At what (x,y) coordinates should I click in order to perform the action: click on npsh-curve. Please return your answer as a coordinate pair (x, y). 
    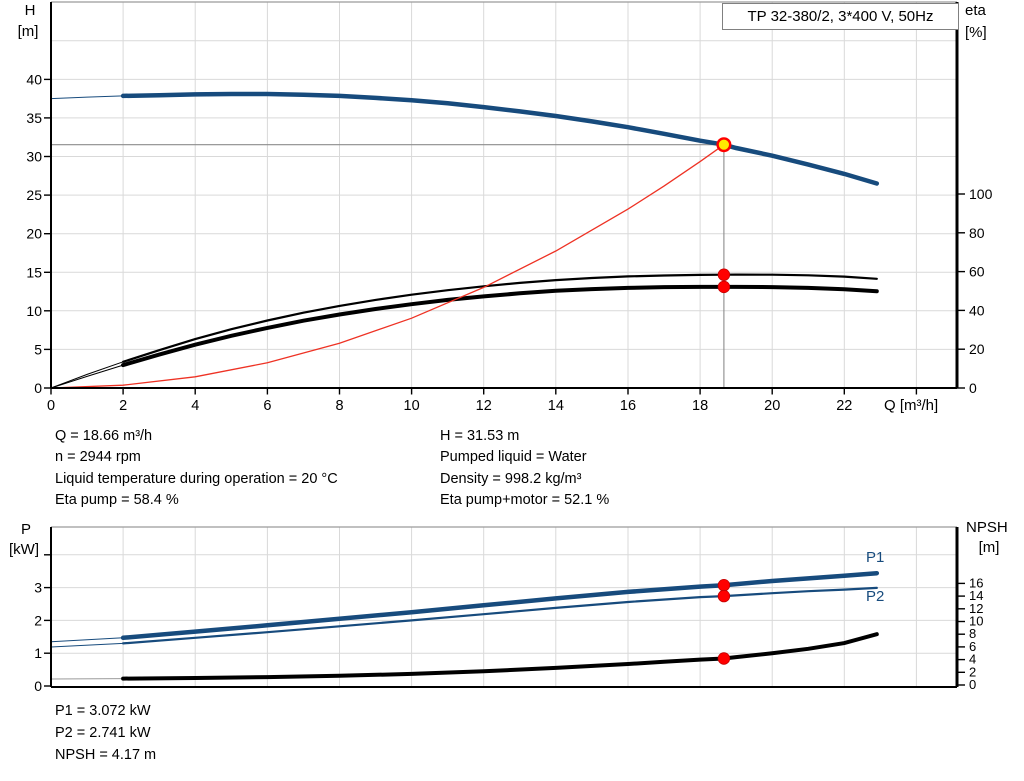
    Looking at the image, I should click on (500, 656).